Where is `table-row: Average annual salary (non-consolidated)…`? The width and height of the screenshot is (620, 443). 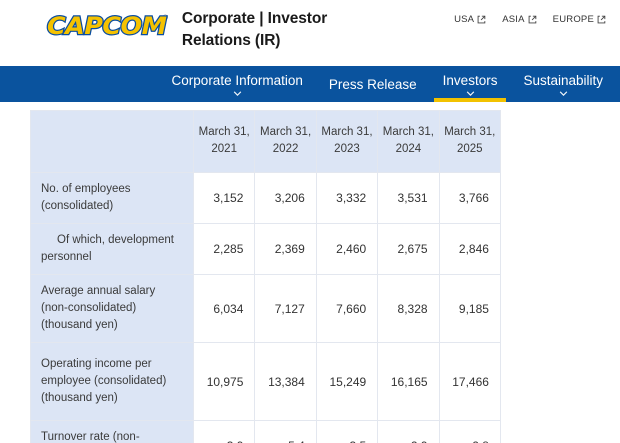 table-row: Average annual salary (non-consolidated)… is located at coordinates (265, 309).